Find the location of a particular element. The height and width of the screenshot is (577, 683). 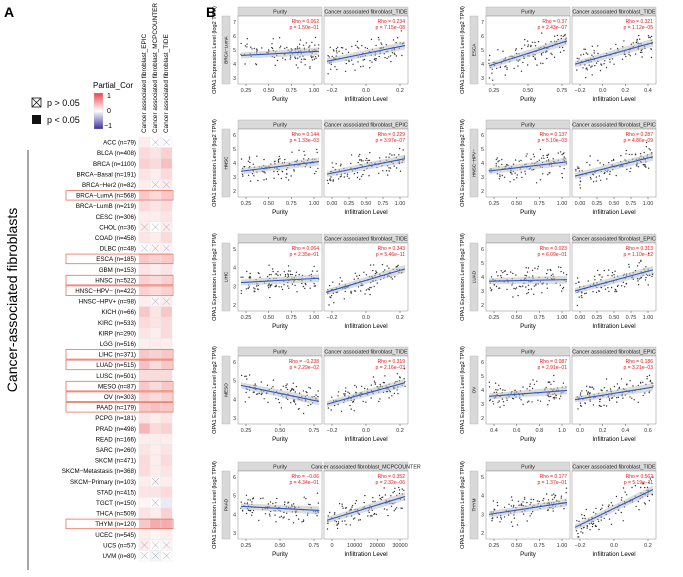

rho-label: Rho = 0.186 is located at coordinates (640, 362).